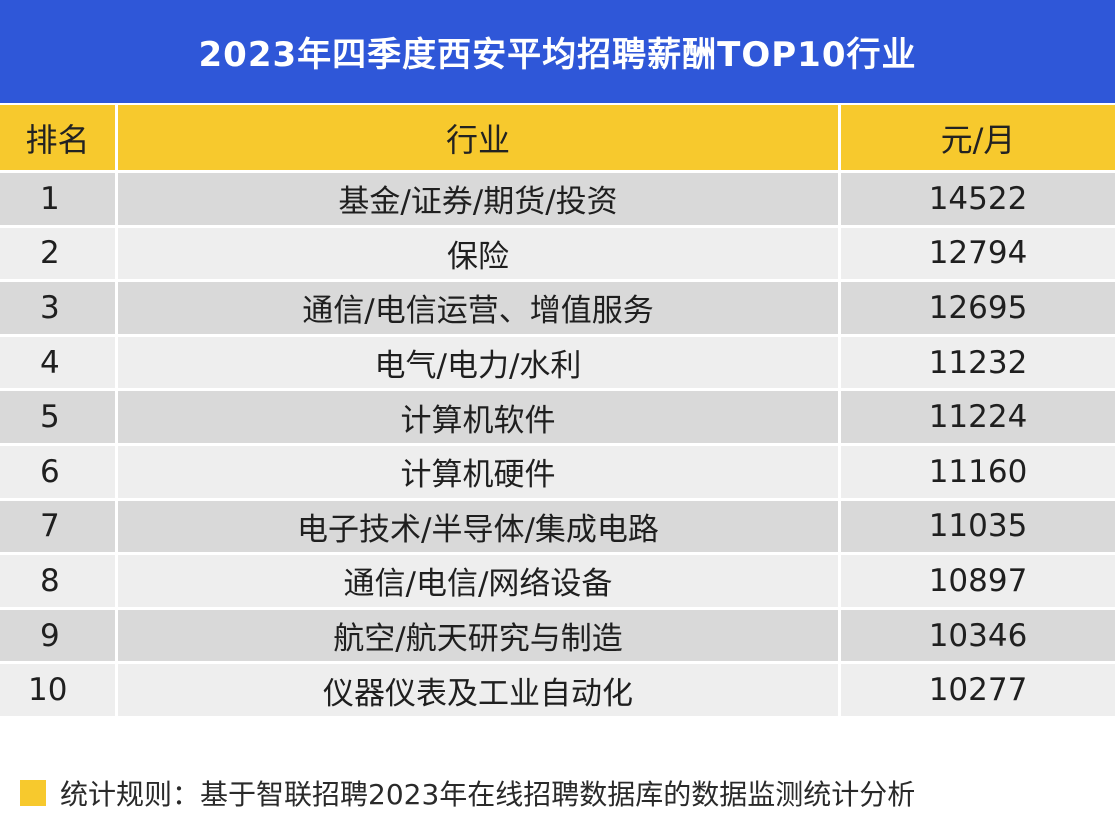  I want to click on rank-cell: 6, so click(59, 471).